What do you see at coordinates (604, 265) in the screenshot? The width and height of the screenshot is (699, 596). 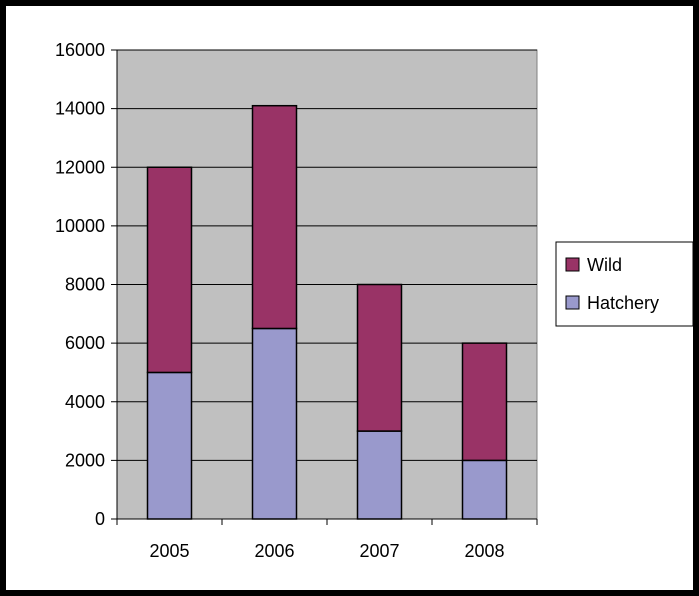 I see `legend-label-wild: Wild` at bounding box center [604, 265].